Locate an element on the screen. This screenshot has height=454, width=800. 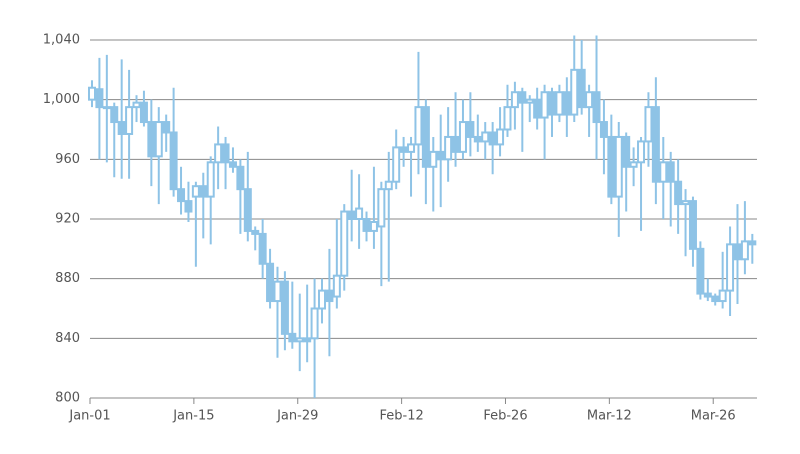
y-tick-label: 920 is located at coordinates (67, 219).